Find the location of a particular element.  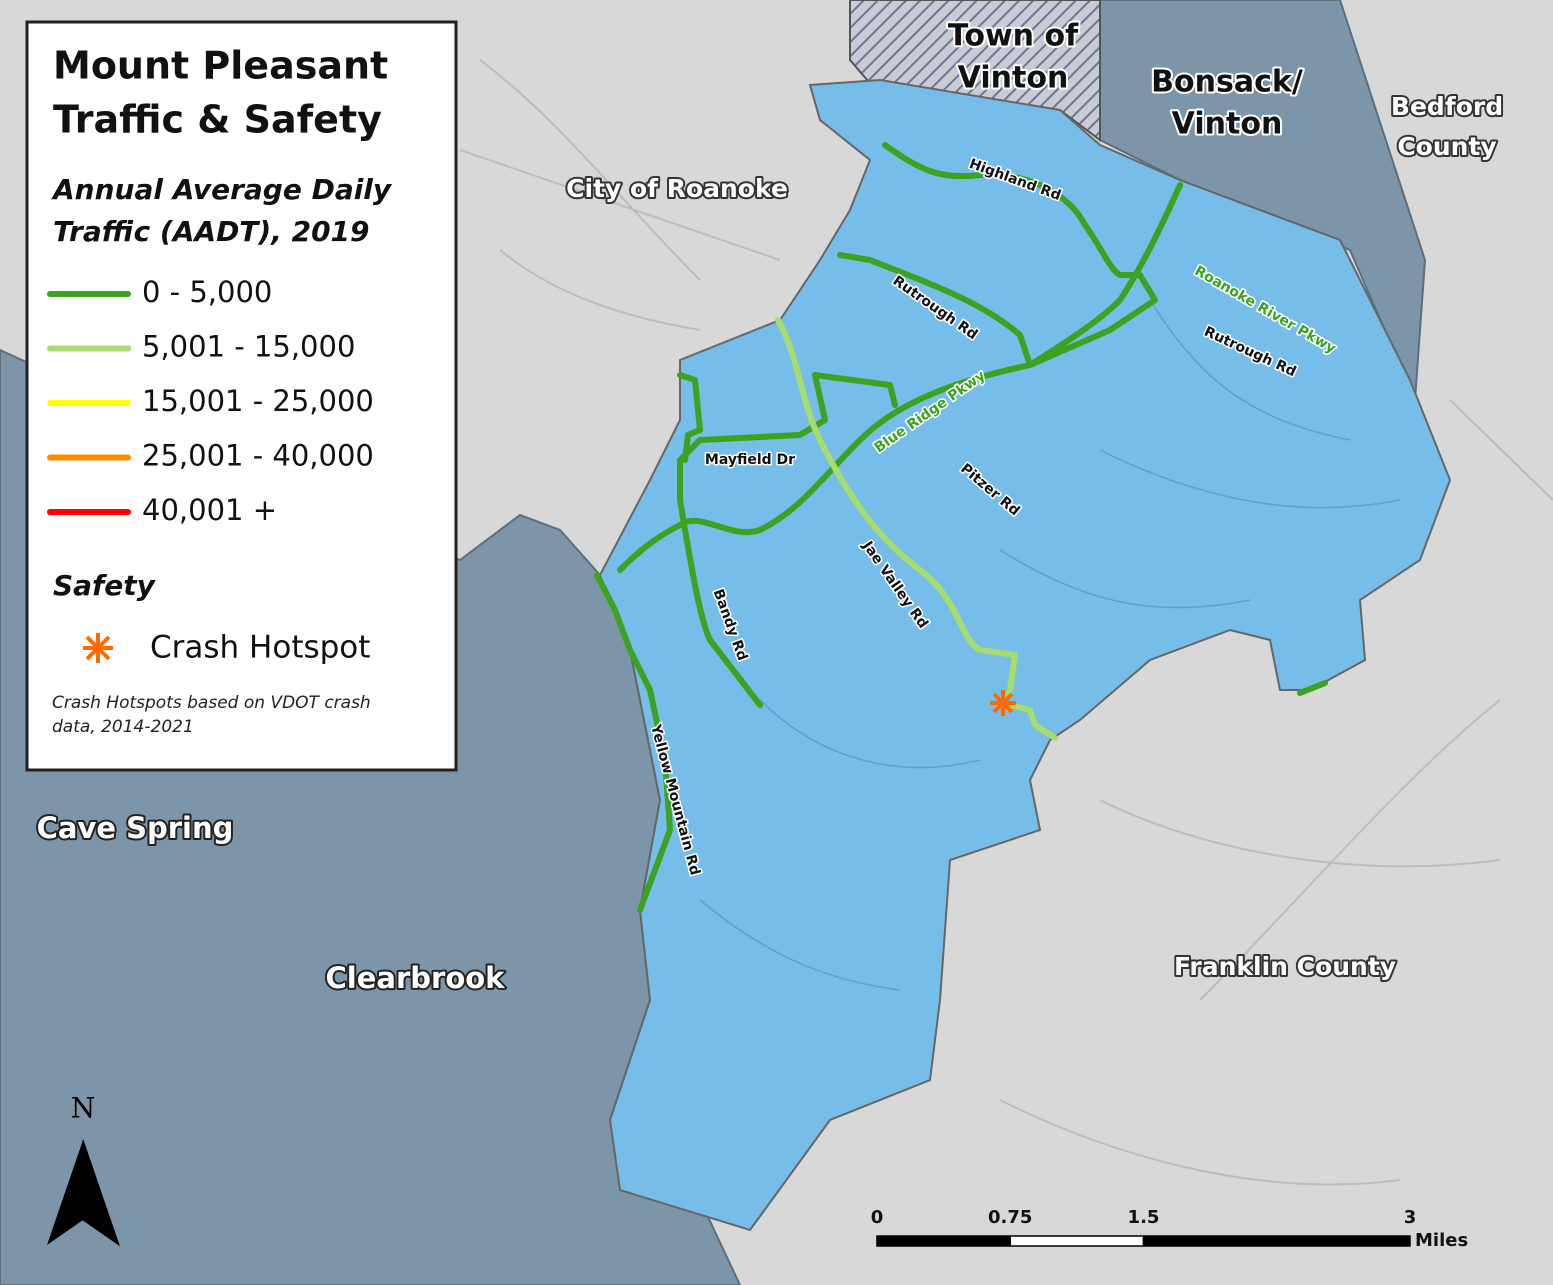

scale-tick-label: 1.5 is located at coordinates (1144, 1217).